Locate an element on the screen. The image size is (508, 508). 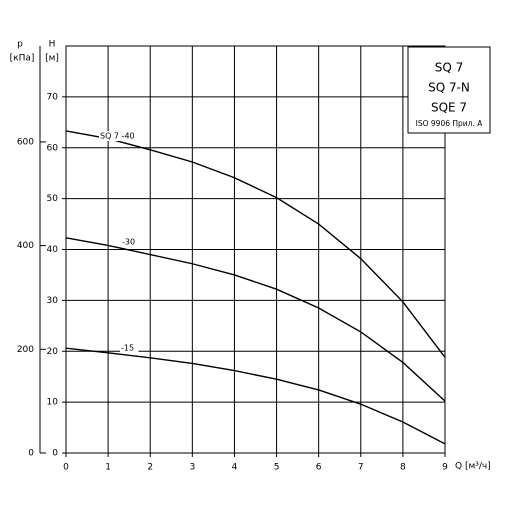
x-tick-label: 4 is located at coordinates (235, 468).